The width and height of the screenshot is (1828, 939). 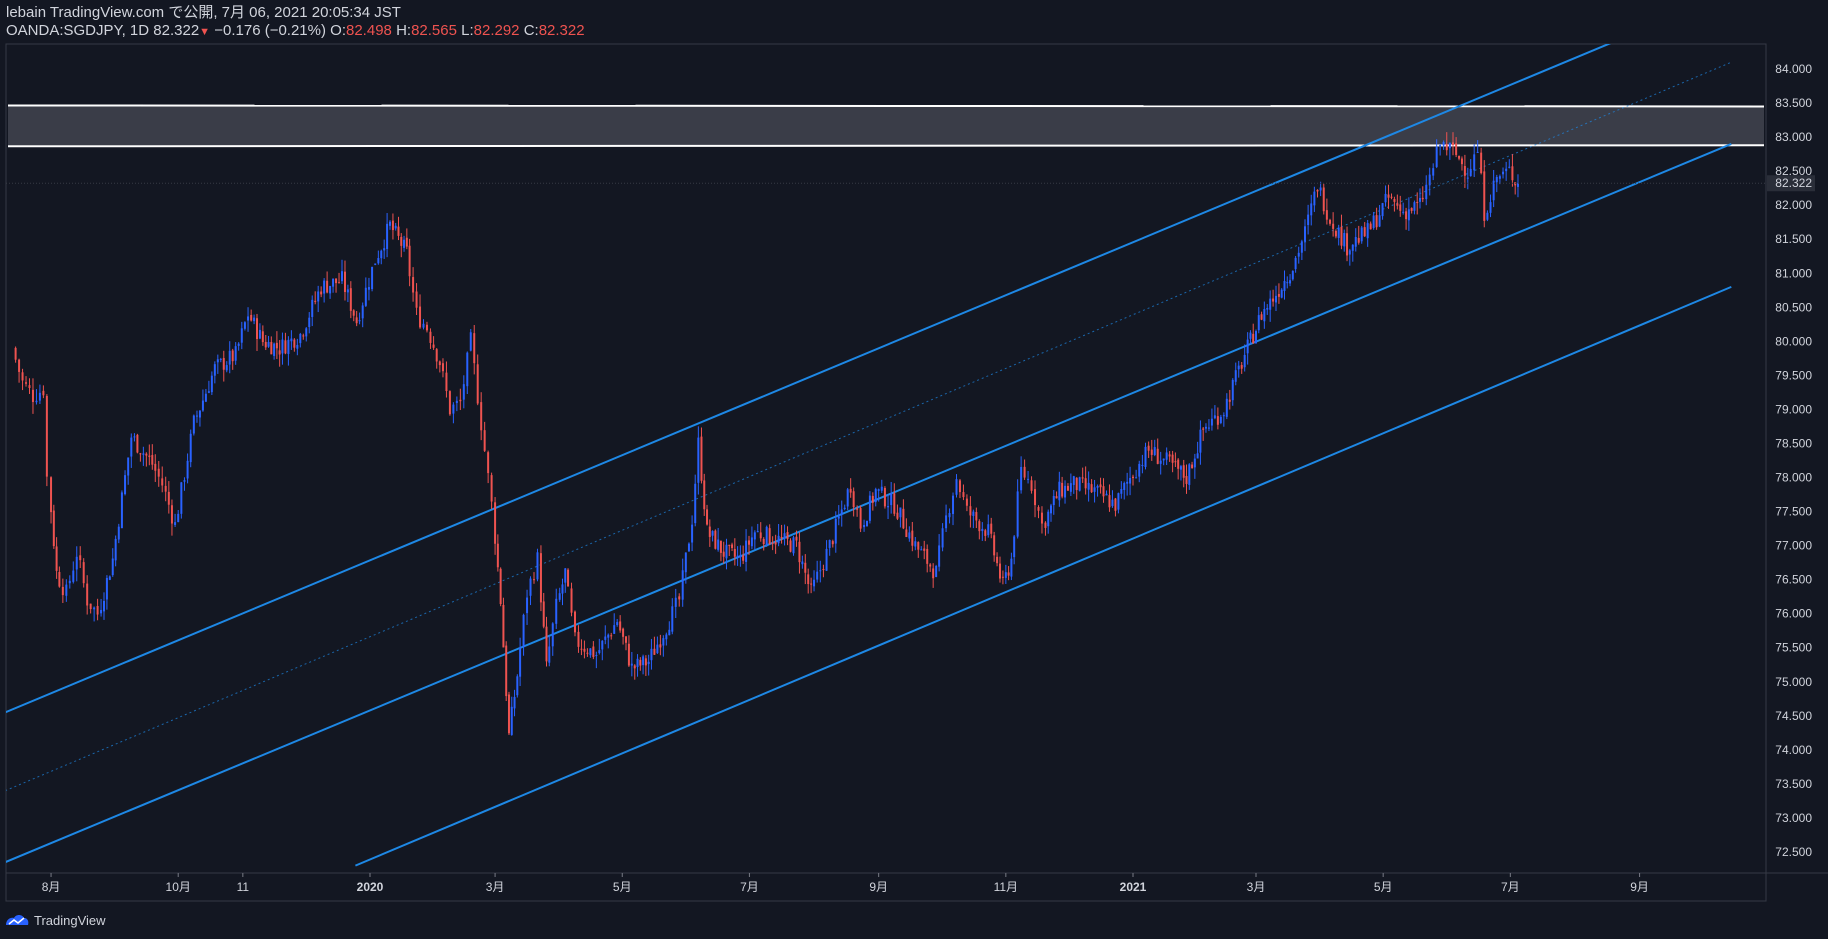 I want to click on last-price-marker: 82.322, so click(x=910, y=183).